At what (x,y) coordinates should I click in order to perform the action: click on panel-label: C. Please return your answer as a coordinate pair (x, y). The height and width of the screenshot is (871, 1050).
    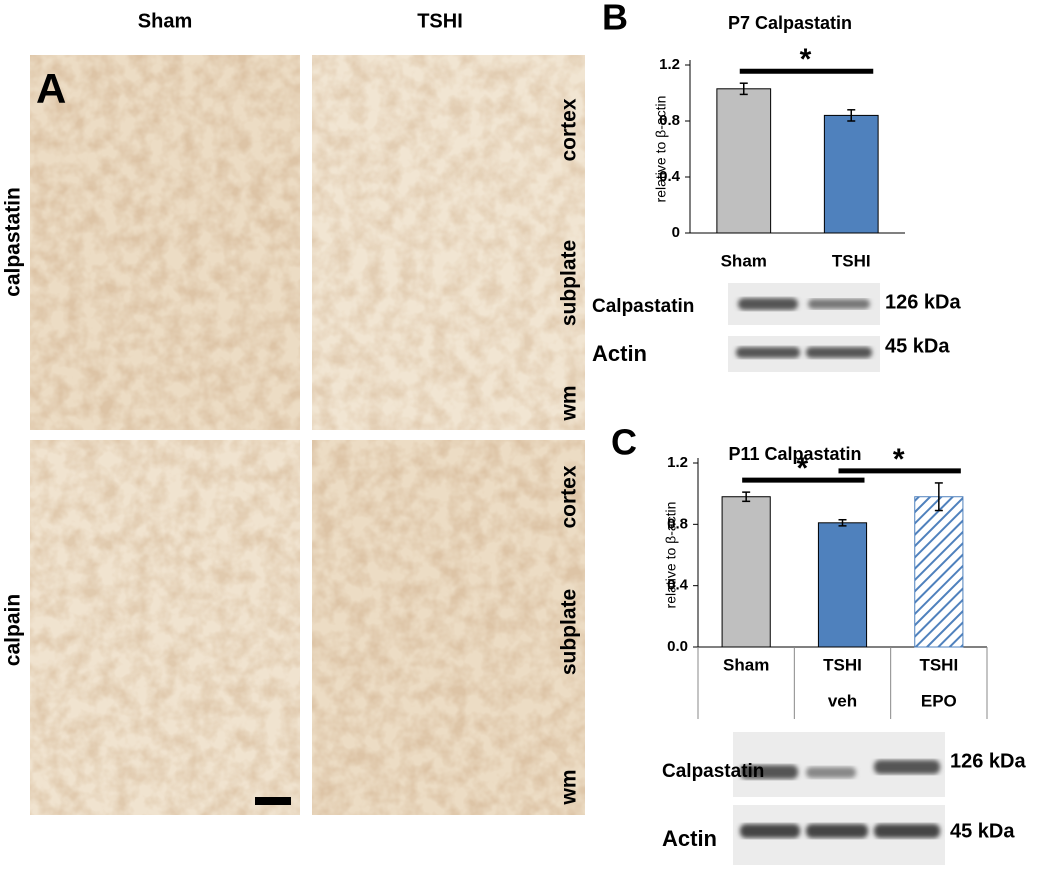
    Looking at the image, I should click on (624, 442).